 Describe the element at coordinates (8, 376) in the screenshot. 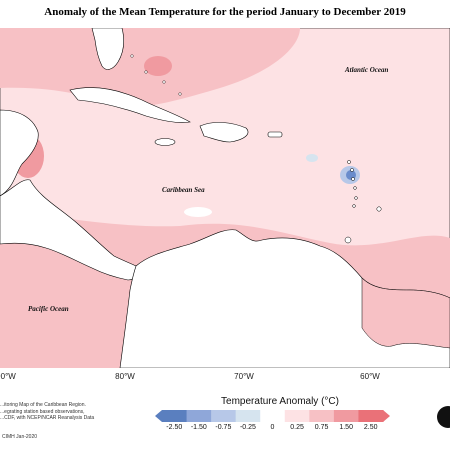

I see `lon-label: 90°W` at that location.